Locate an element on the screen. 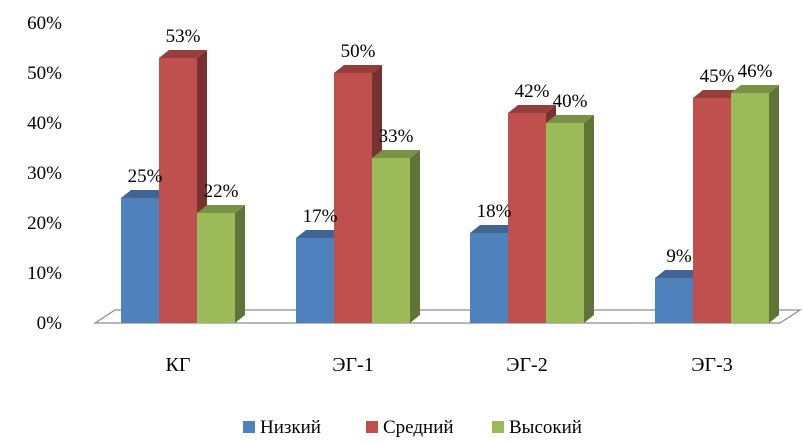 This screenshot has height=445, width=803. legend-item: Высокий is located at coordinates (537, 427).